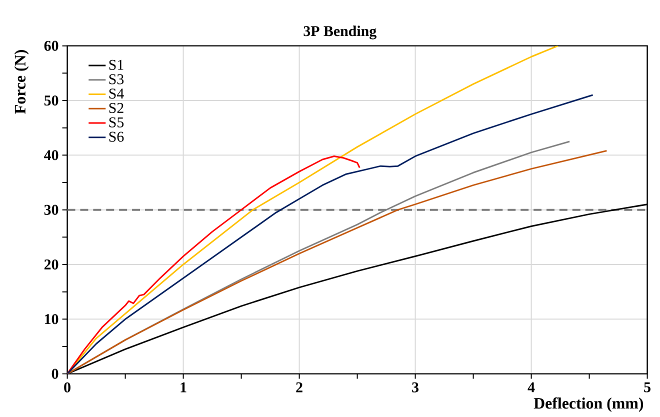 Image resolution: width=660 pixels, height=417 pixels. Describe the element at coordinates (51, 264) in the screenshot. I see `y-tick-label: 20` at that location.